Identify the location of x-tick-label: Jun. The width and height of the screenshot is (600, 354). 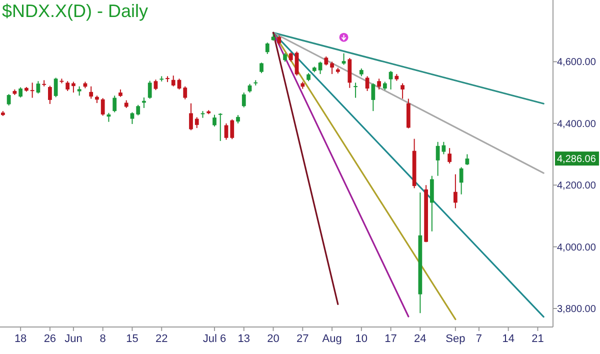
(73, 339).